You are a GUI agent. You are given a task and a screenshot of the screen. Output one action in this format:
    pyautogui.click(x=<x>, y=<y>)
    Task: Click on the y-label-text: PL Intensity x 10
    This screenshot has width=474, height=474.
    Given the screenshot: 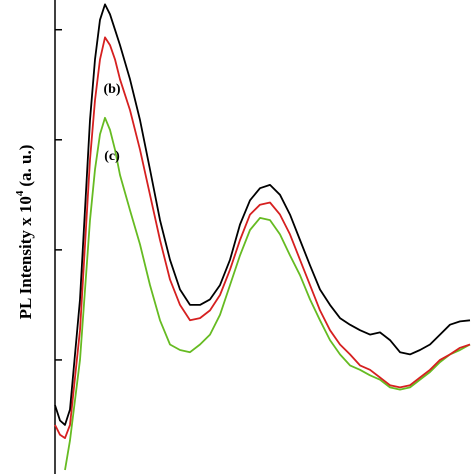 What is the action you would take?
    pyautogui.click(x=25, y=257)
    